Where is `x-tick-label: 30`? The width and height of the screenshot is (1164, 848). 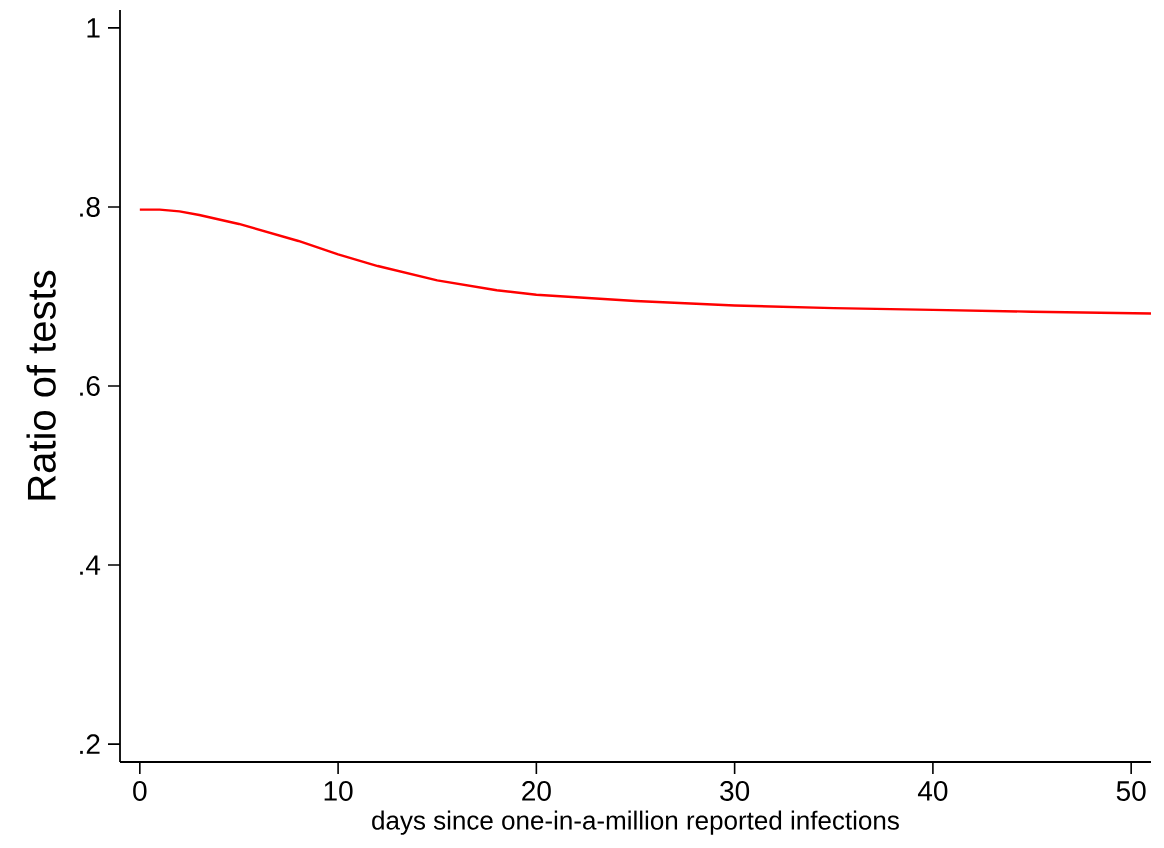
x-tick-label: 30 is located at coordinates (735, 791).